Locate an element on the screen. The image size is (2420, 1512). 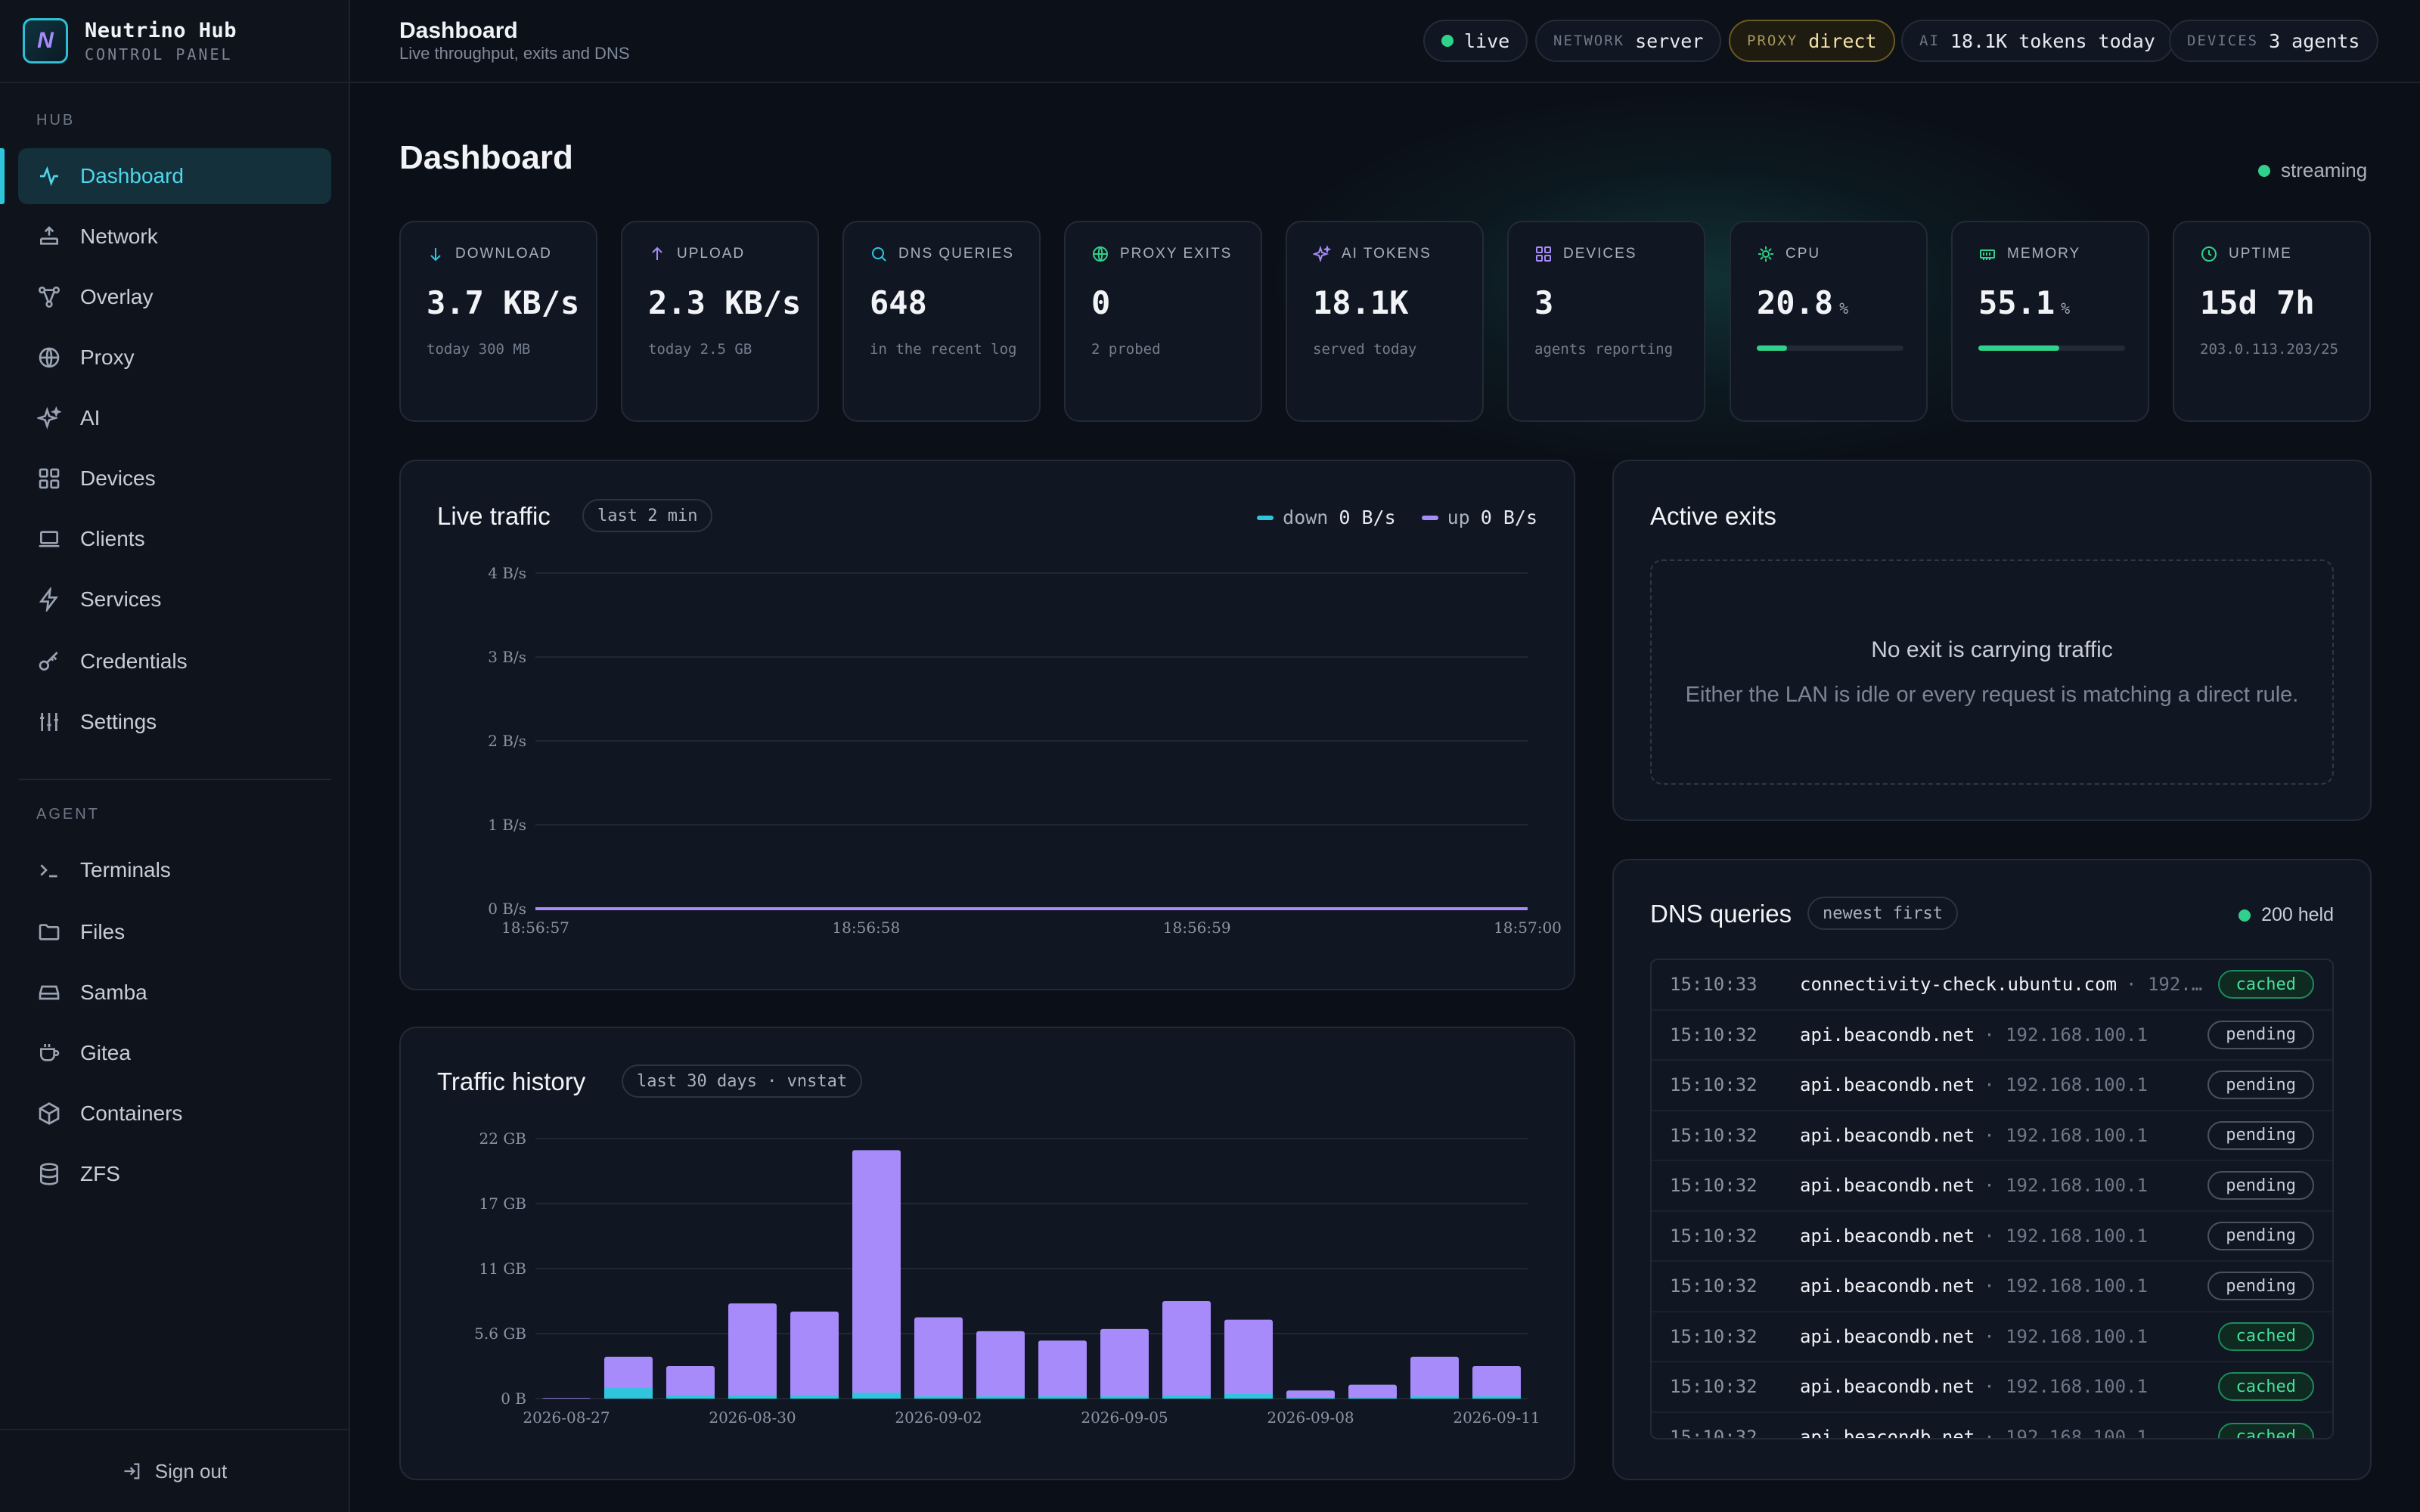
sidebar-item-settings: Settings is located at coordinates (174, 722).